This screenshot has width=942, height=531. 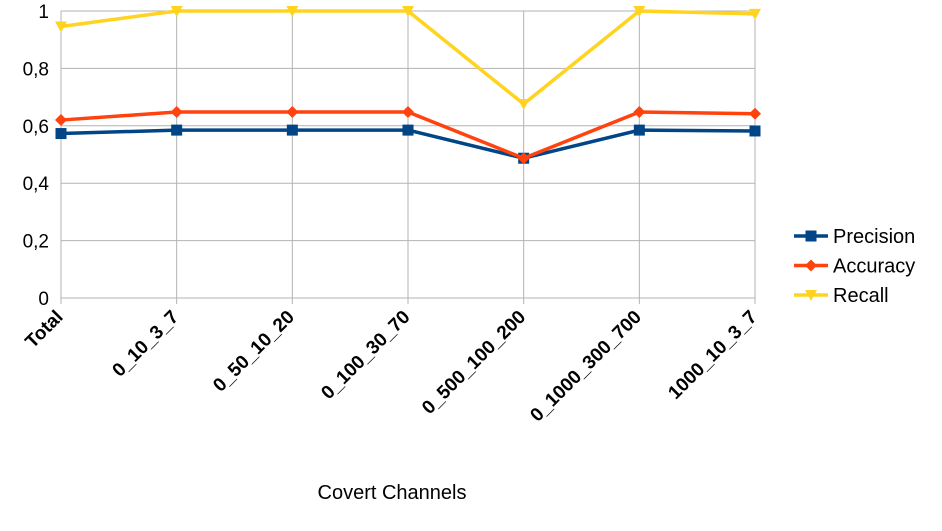 I want to click on x-tick-label: 1000_10_3_7, so click(x=712, y=355).